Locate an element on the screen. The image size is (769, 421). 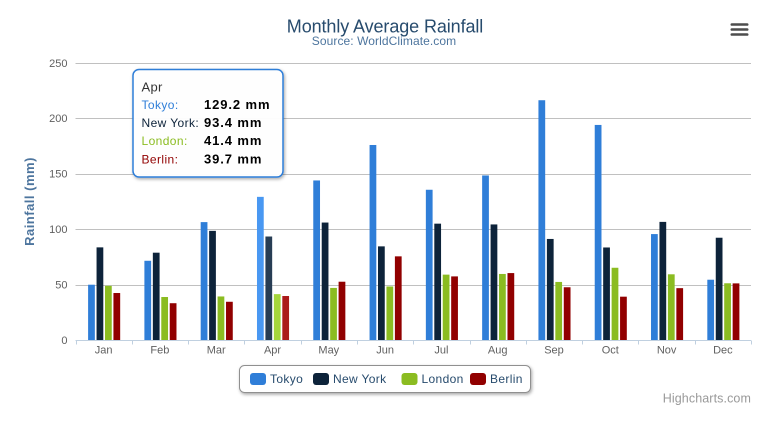
svg-text: 150 is located at coordinates (58, 175).